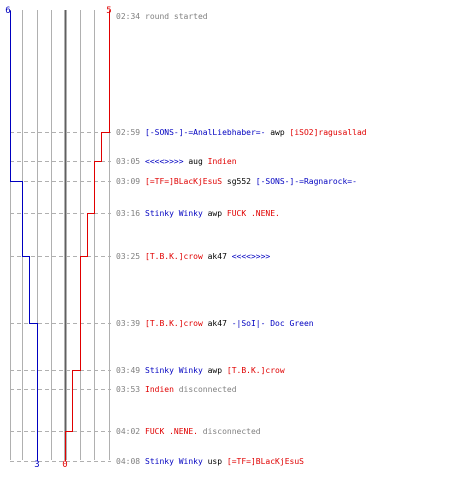  I want to click on red-team-alive-line, so click(87, 236).